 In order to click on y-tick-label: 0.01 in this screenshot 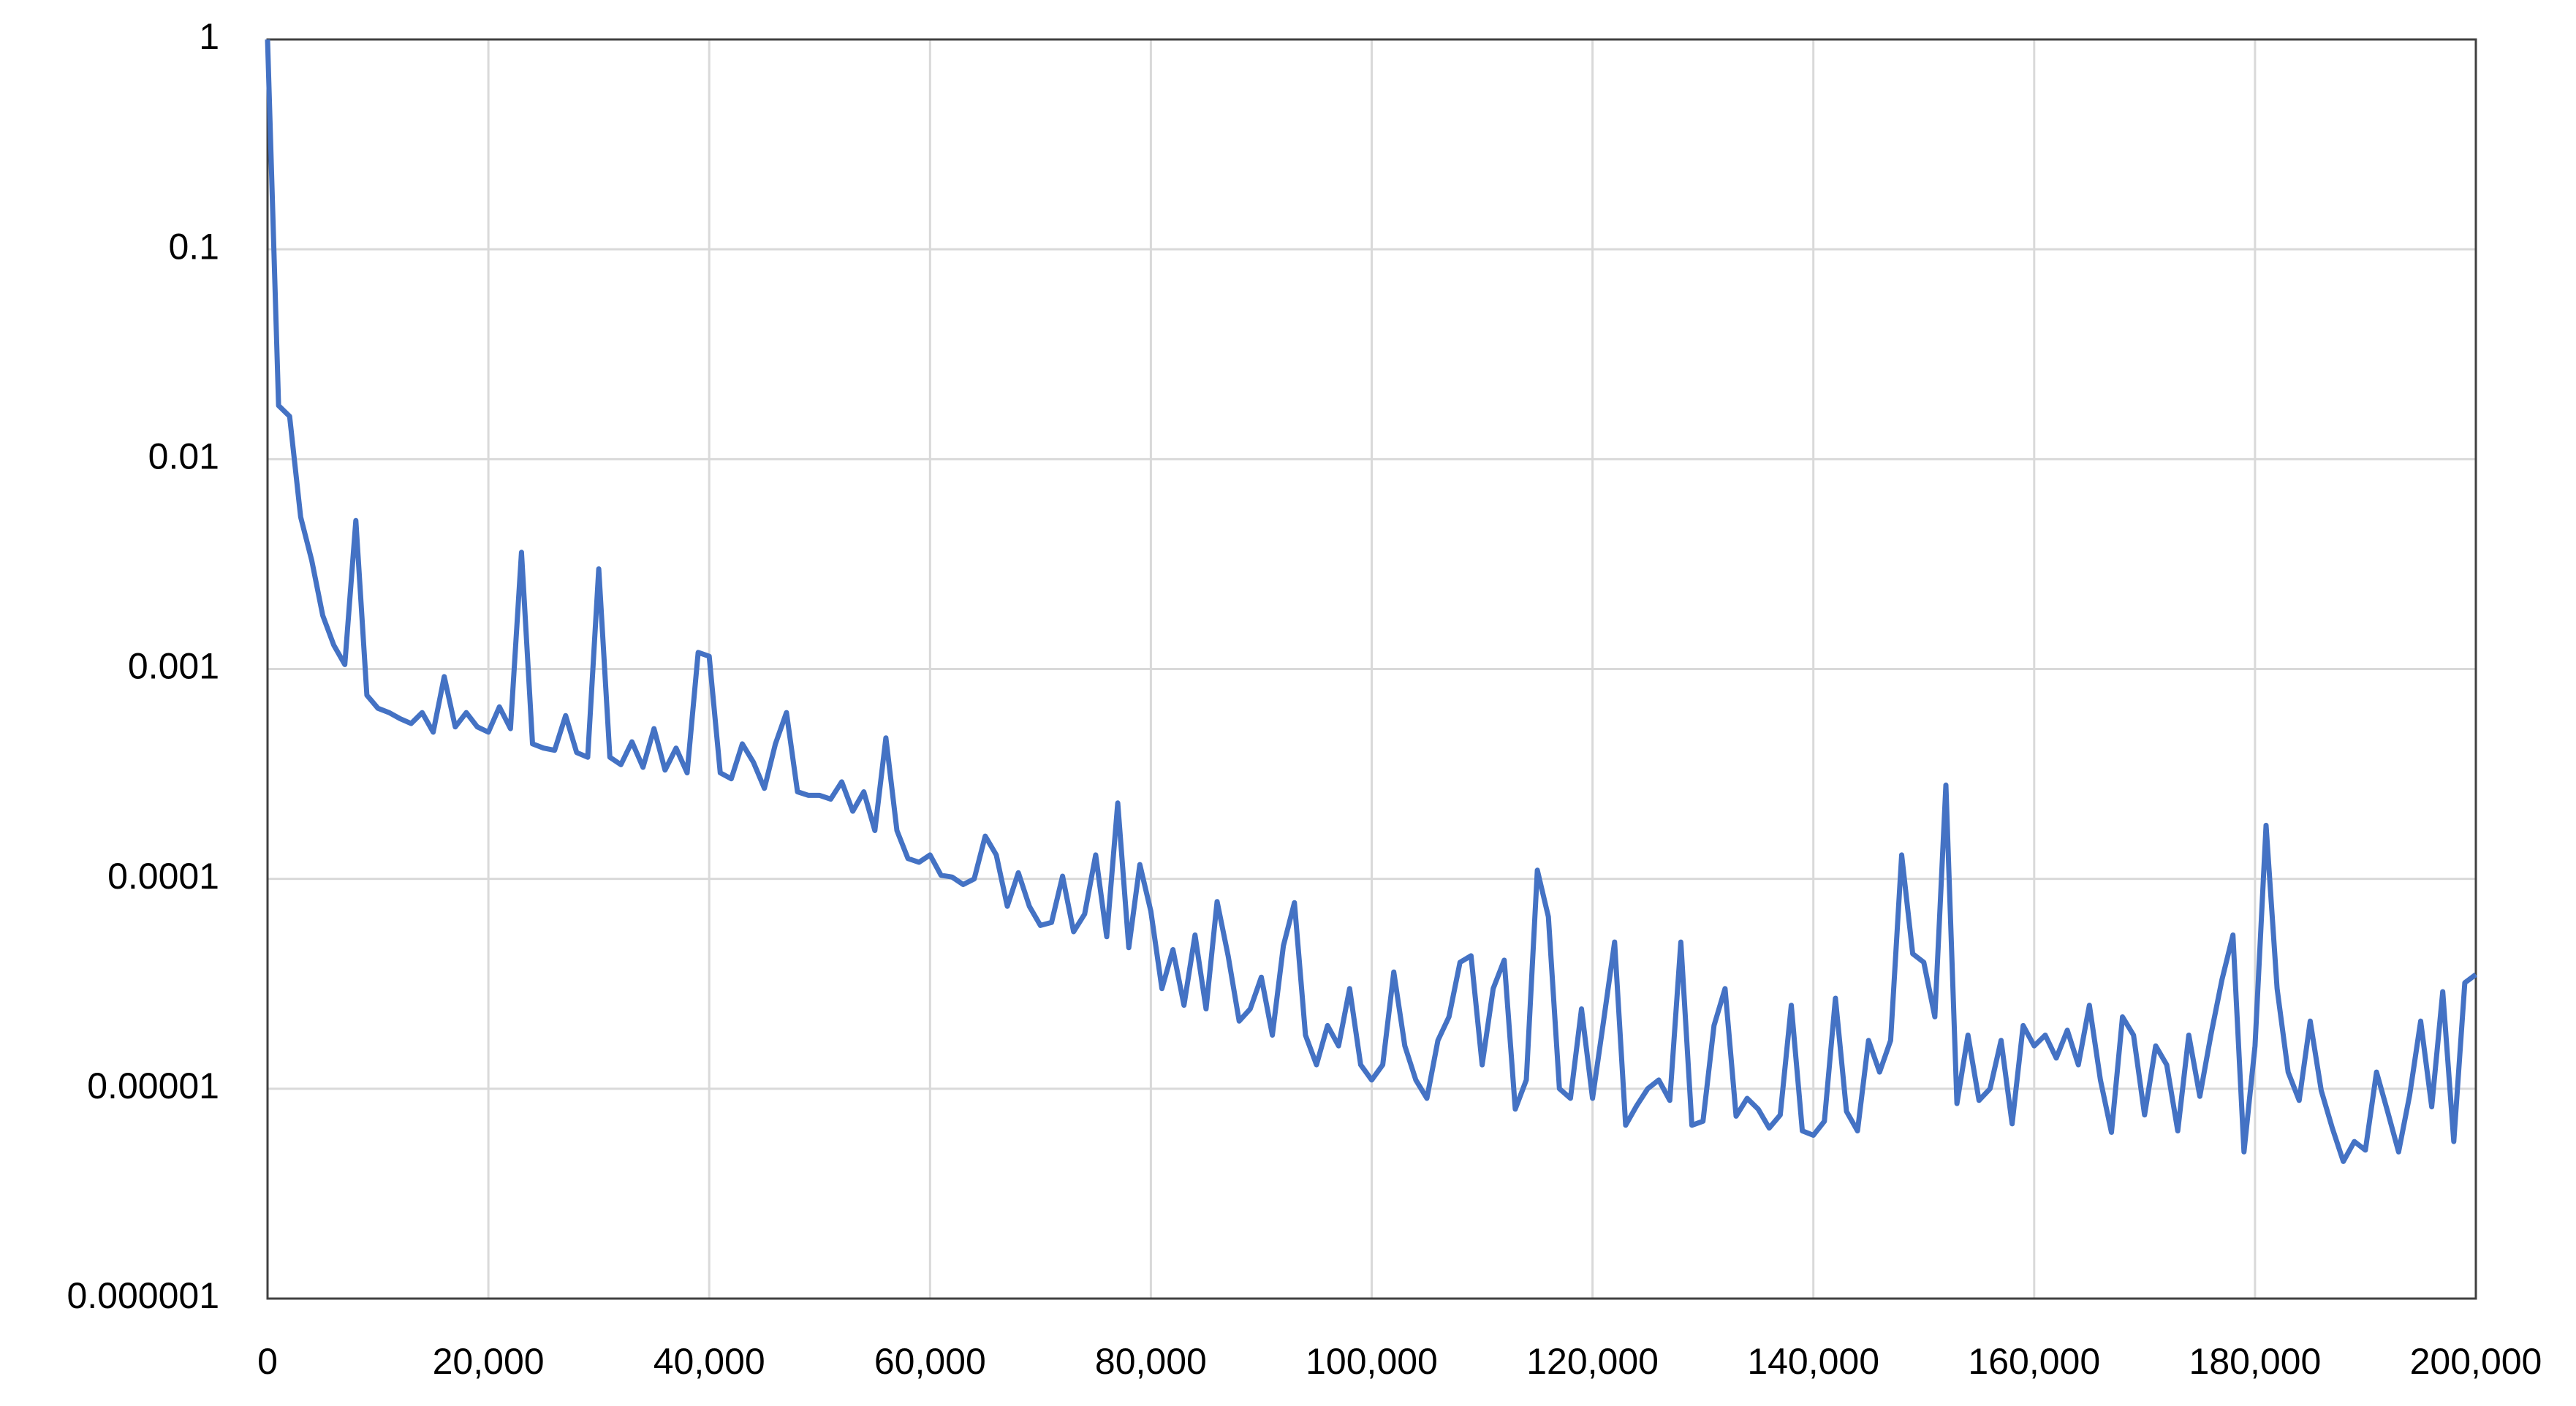, I will do `click(183, 456)`.